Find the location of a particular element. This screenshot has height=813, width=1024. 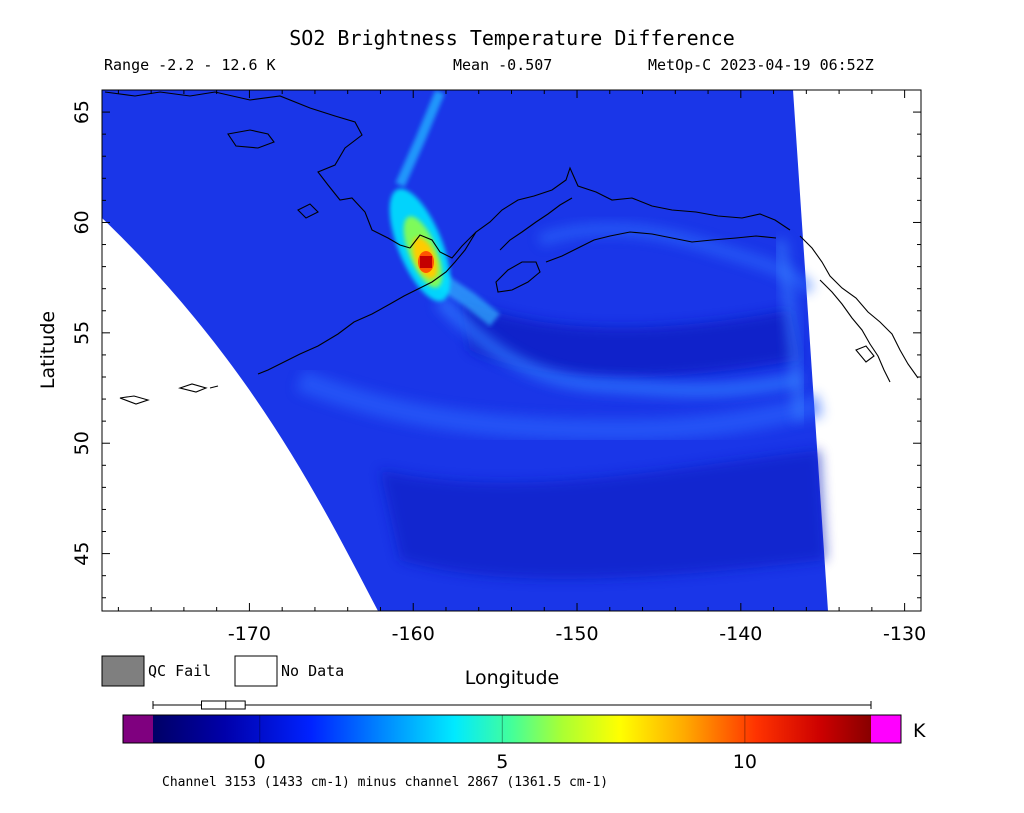

y-tick-label: 55 is located at coordinates (82, 333).